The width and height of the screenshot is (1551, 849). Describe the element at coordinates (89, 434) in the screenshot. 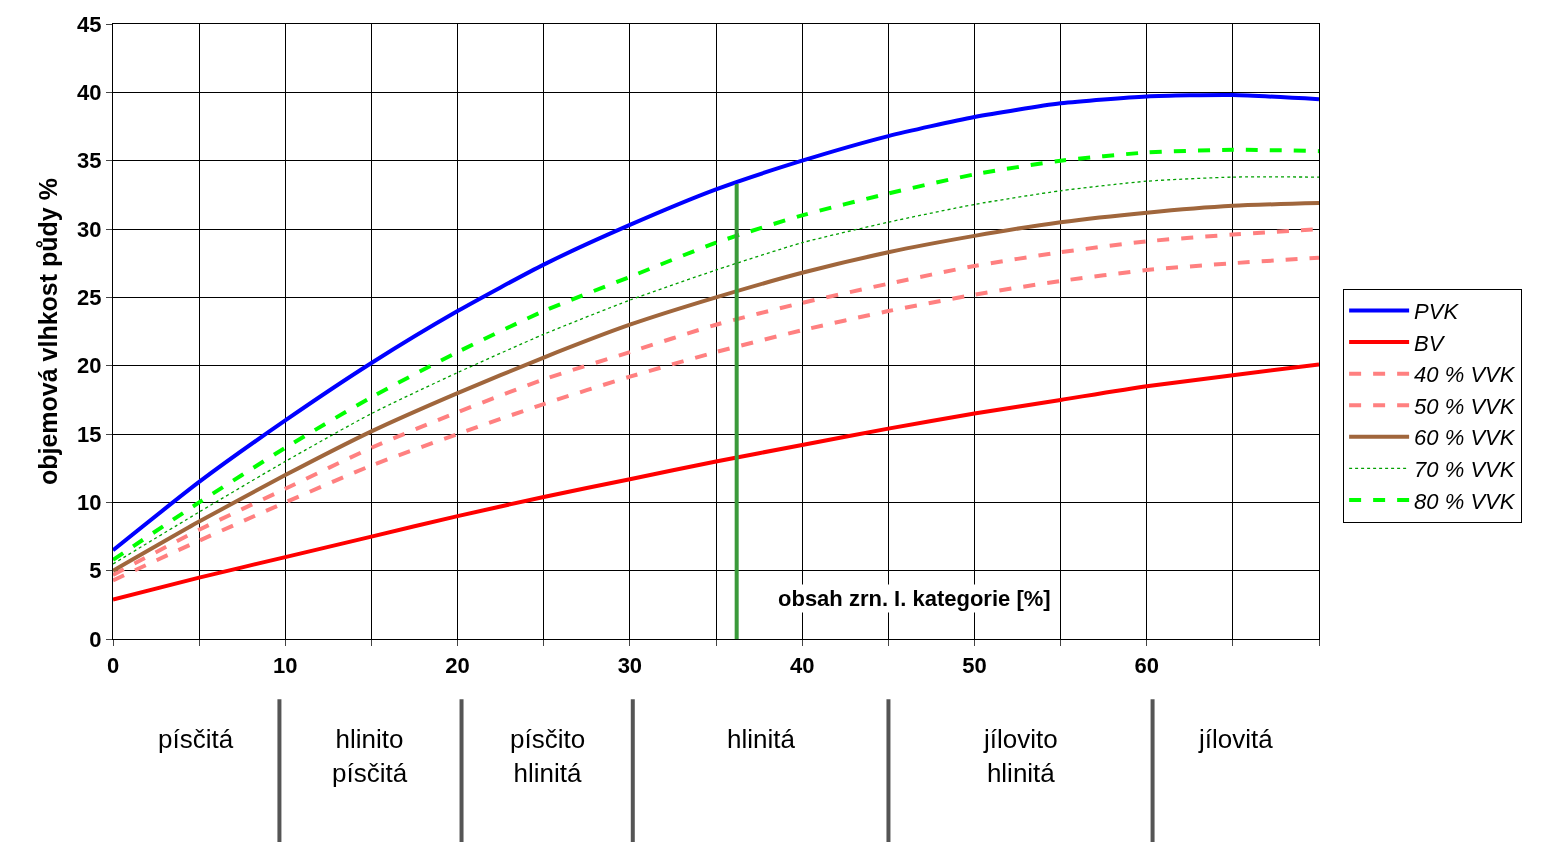

I see `y-tick-label: 15` at that location.